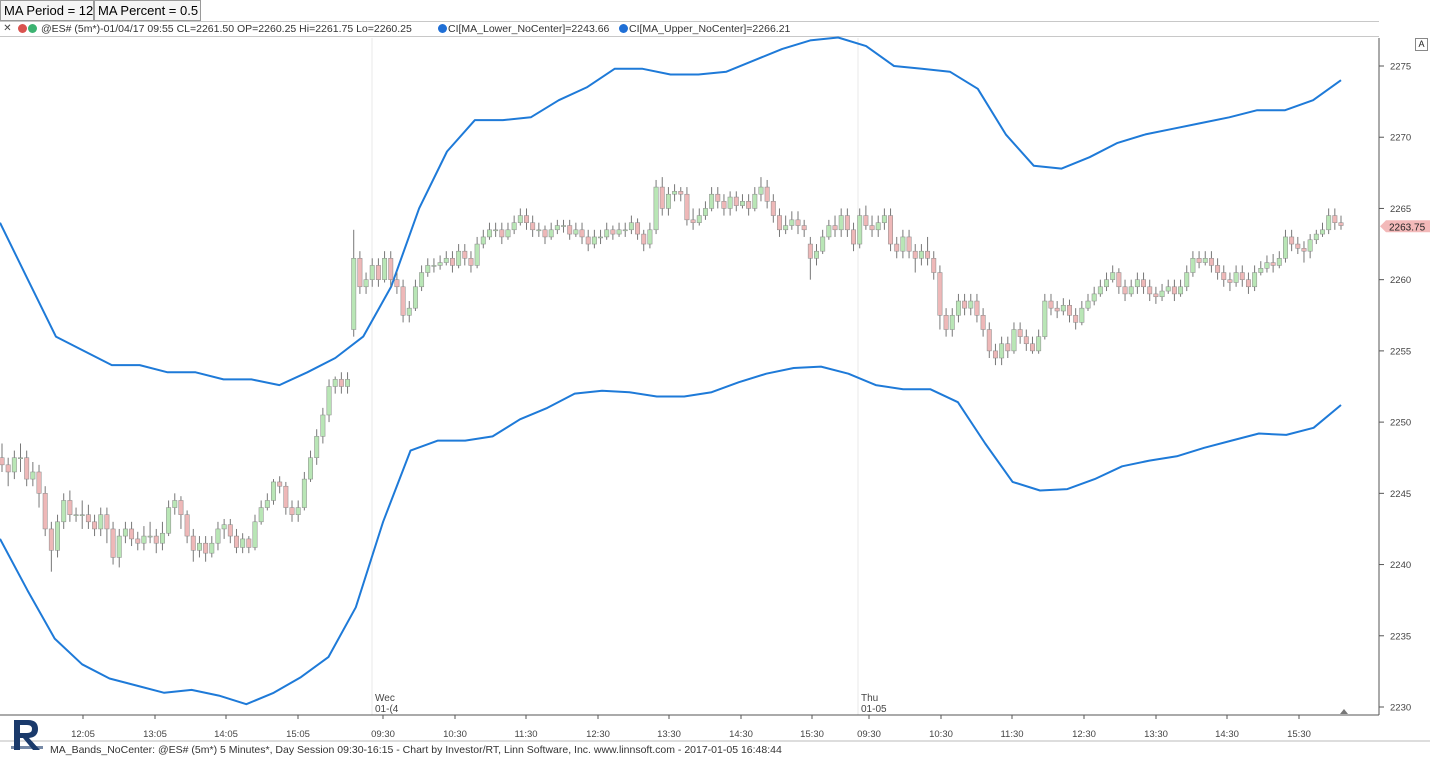 The image size is (1430, 757). Describe the element at coordinates (155, 734) in the screenshot. I see `time-tick-label: 13:05` at that location.